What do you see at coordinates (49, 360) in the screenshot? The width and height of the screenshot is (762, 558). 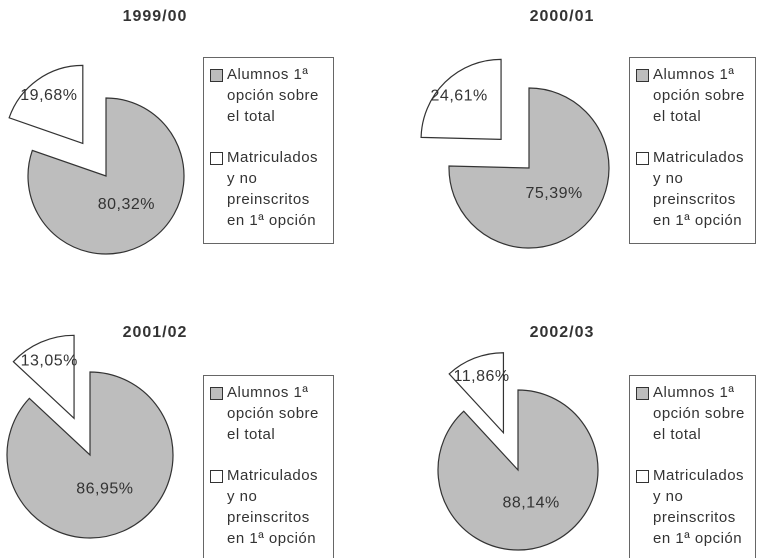 I see `value-label: 13,05%` at bounding box center [49, 360].